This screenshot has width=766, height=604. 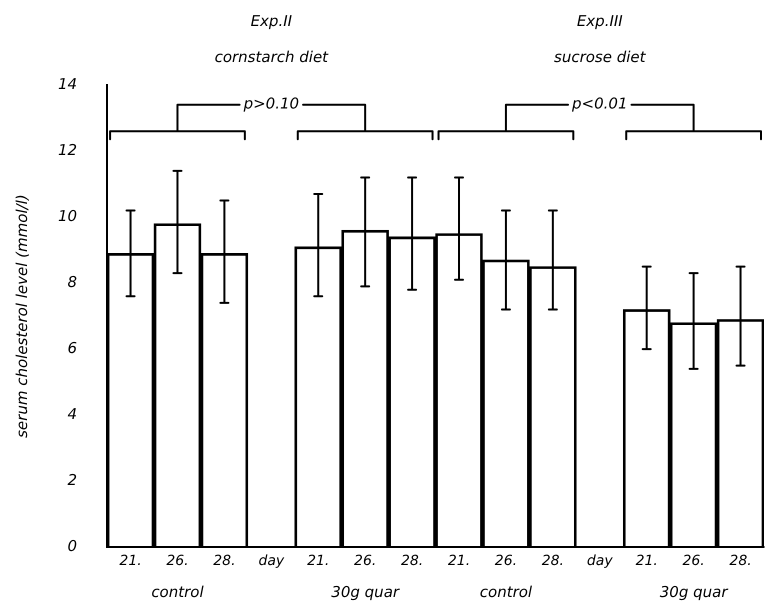 I want to click on y-axis-title: serum cholesterol level (mmol/l), so click(x=21, y=316).